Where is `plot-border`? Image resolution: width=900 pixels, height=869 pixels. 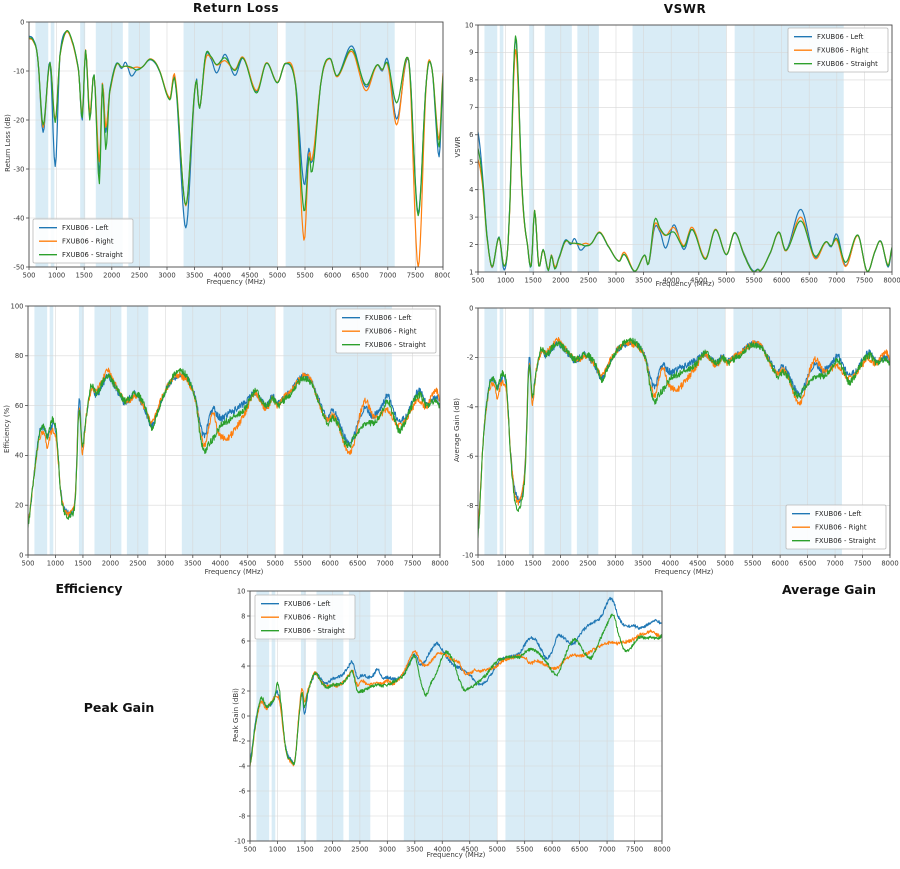 plot-border is located at coordinates (234, 430).